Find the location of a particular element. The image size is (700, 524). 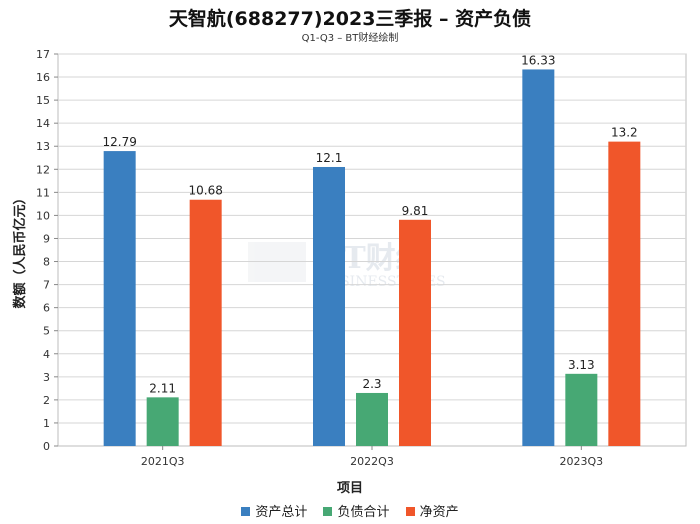

y-tick-label: 6 is located at coordinates (46, 308).